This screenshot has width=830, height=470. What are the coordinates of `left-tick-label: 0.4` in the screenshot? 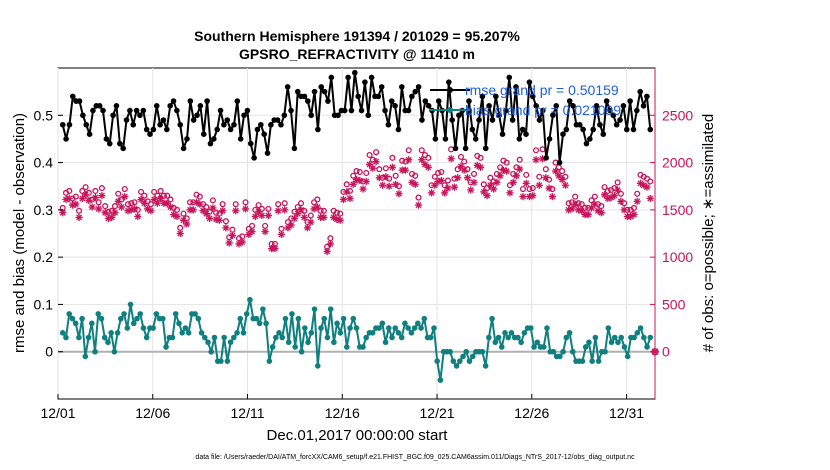 It's located at (44, 163).